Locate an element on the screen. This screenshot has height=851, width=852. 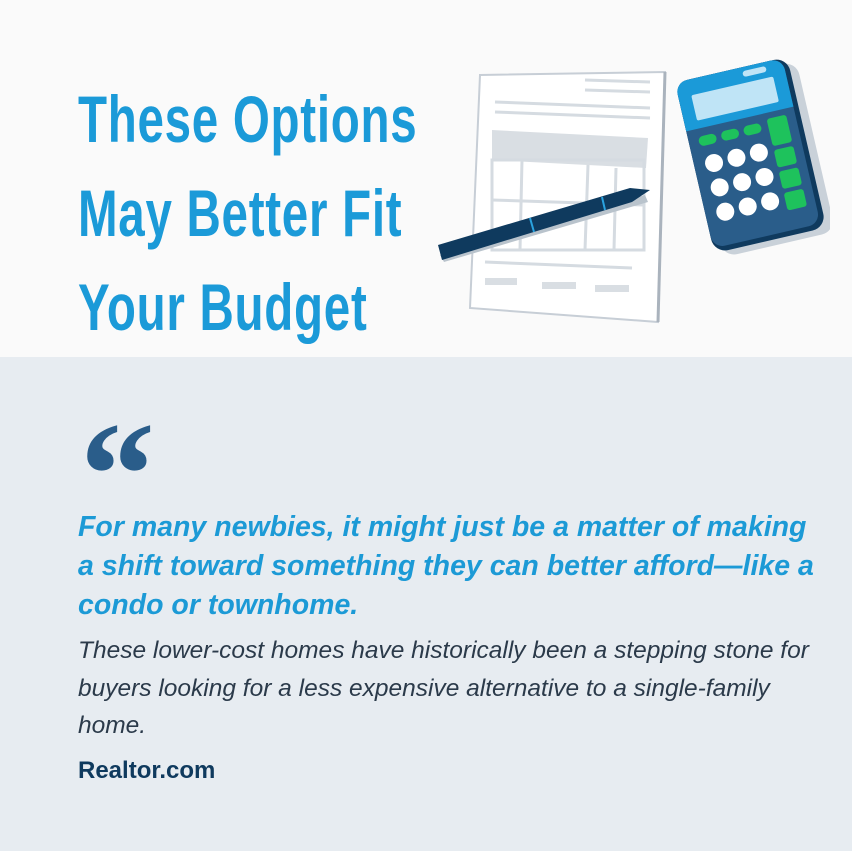
title-line-2: May Better Fit is located at coordinates (240, 213).